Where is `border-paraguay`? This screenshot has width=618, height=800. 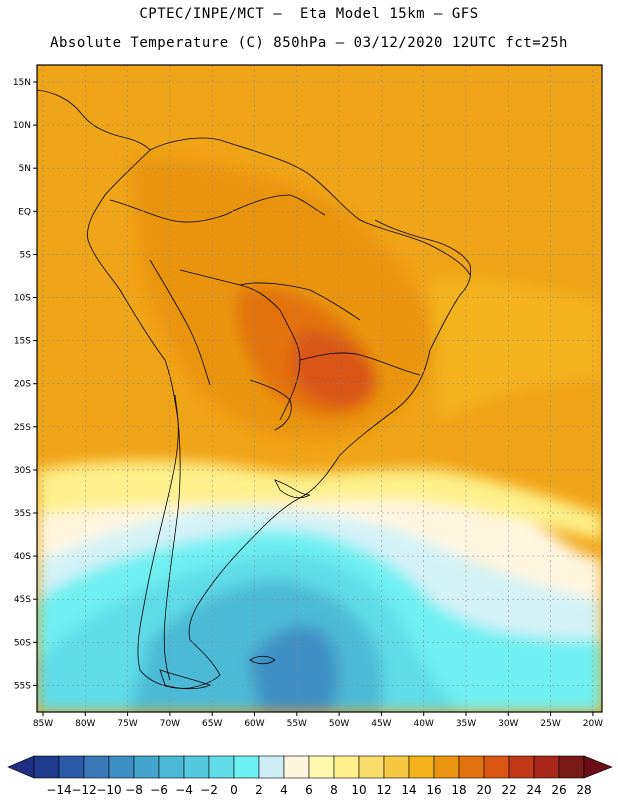 border-paraguay is located at coordinates (270, 405).